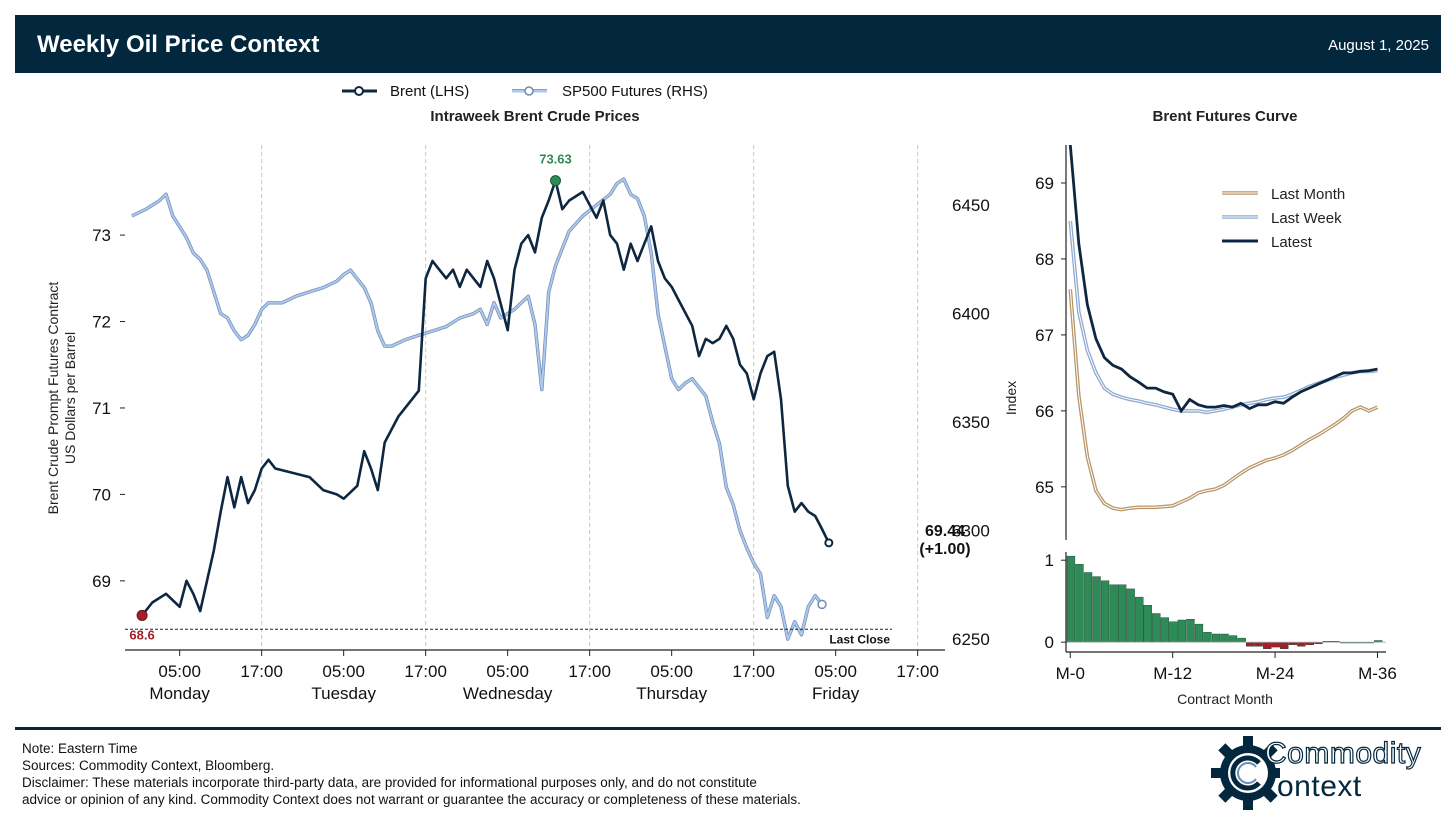 Image resolution: width=1456 pixels, height=831 pixels. I want to click on legend-last-week: Last Week, so click(1306, 218).